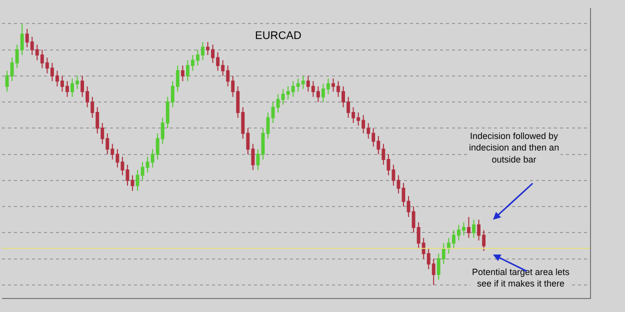 This screenshot has height=312, width=625. I want to click on annotation: Potential target area lets see if it makes it there, so click(521, 278).